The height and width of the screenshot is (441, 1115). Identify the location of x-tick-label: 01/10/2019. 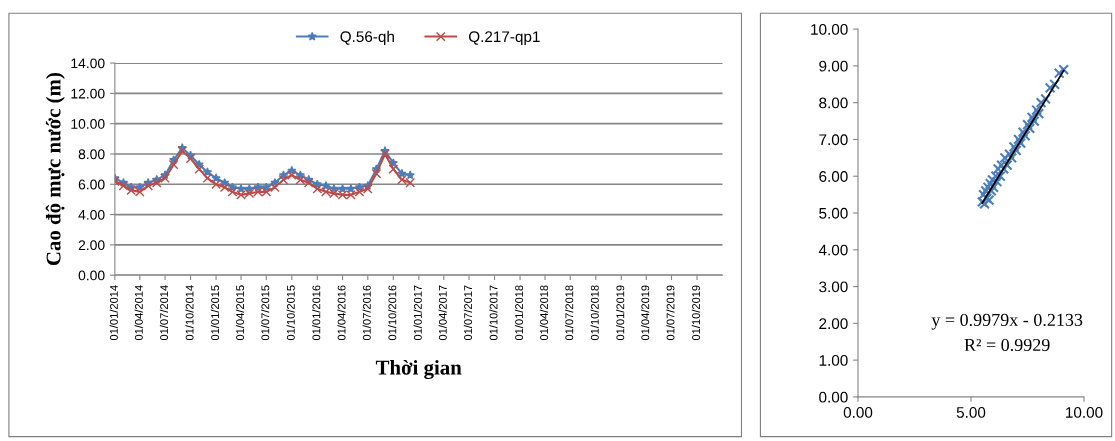
(695, 313).